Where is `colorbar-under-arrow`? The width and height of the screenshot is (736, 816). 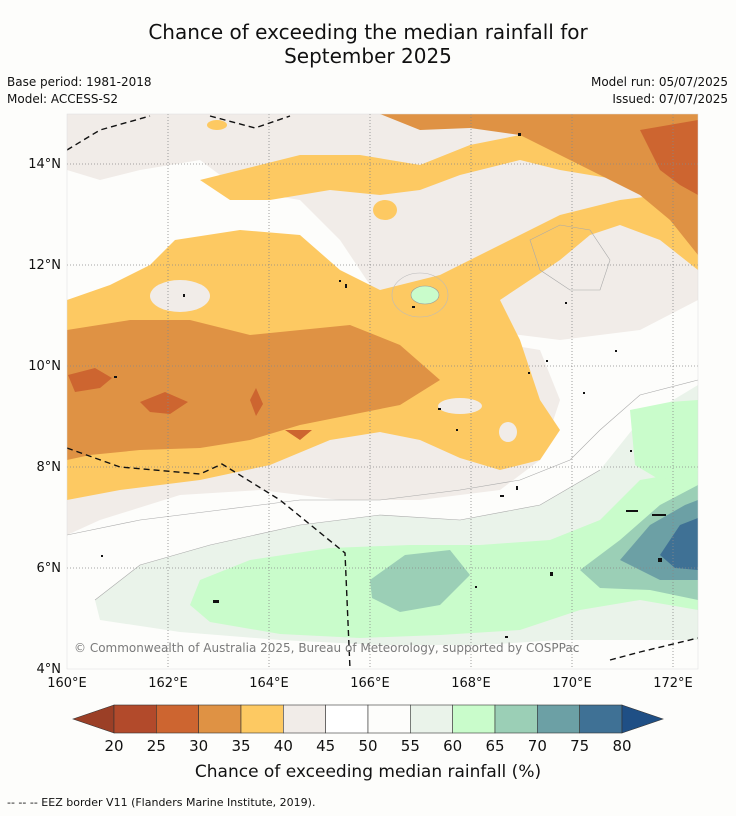 colorbar-under-arrow is located at coordinates (93, 719).